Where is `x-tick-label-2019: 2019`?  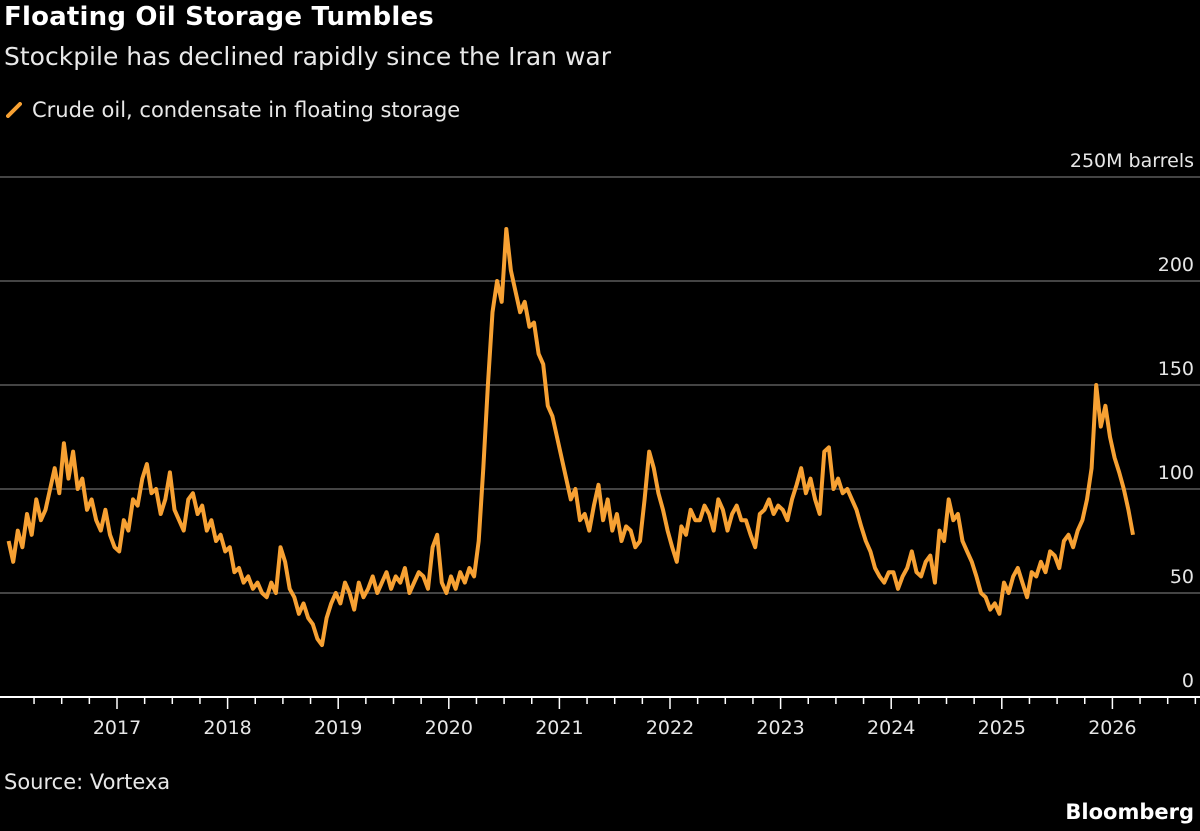 x-tick-label-2019: 2019 is located at coordinates (338, 728).